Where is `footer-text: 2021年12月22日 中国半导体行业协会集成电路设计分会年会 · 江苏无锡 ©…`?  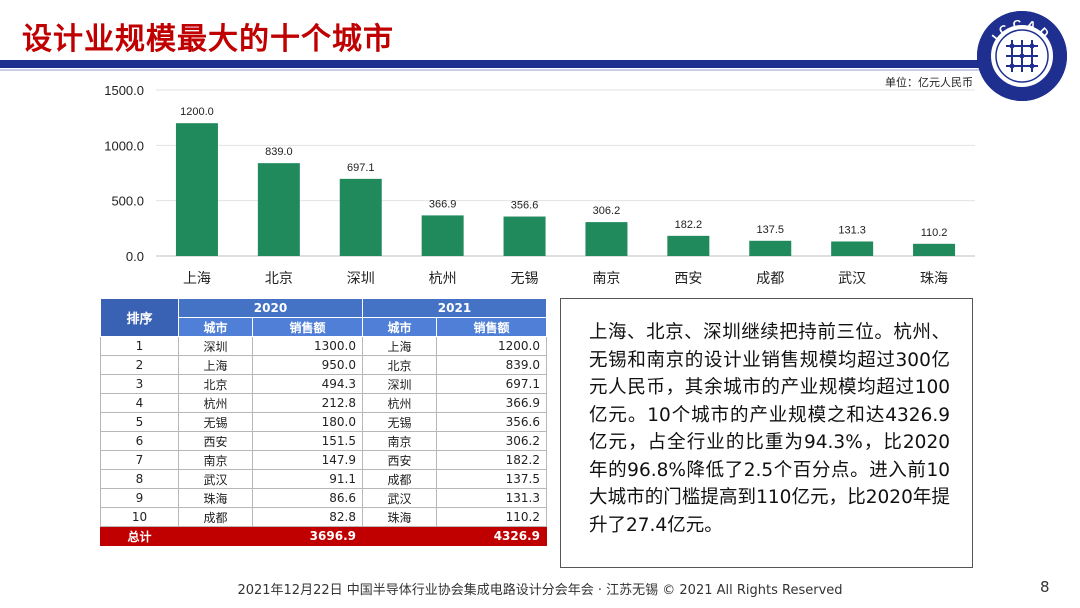
footer-text: 2021年12月22日 中国半导体行业协会集成电路设计分会年会 · 江苏无锡 ©… is located at coordinates (540, 590).